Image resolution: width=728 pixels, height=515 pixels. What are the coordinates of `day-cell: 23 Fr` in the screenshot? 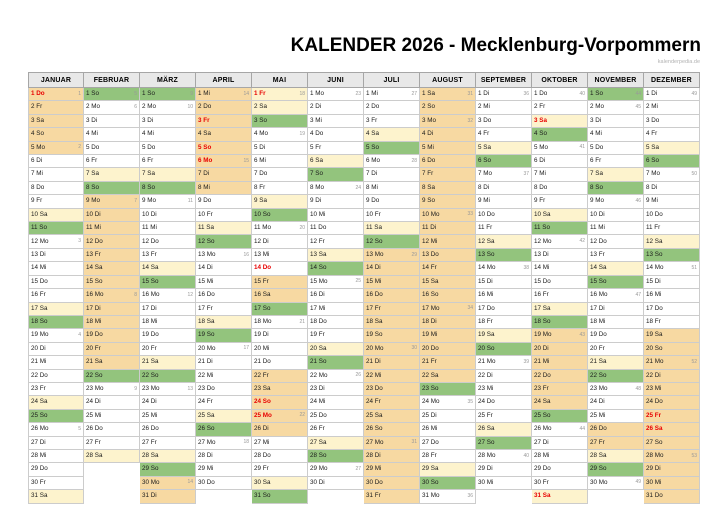 It's located at (560, 389).